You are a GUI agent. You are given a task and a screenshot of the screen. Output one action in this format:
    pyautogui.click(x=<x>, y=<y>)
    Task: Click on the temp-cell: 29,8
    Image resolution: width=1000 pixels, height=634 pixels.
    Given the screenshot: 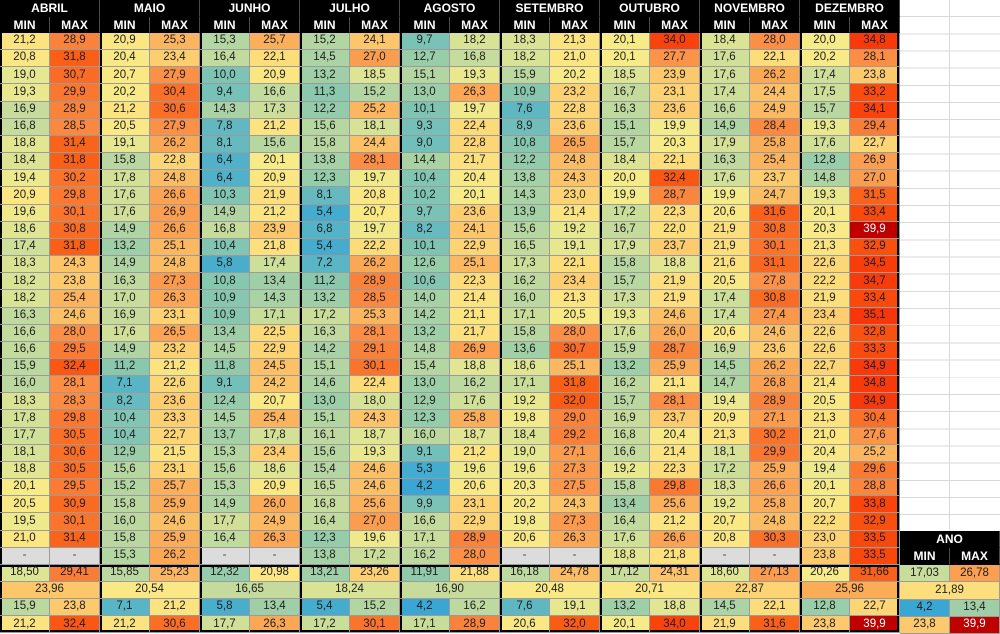 What is the action you would take?
    pyautogui.click(x=75, y=196)
    